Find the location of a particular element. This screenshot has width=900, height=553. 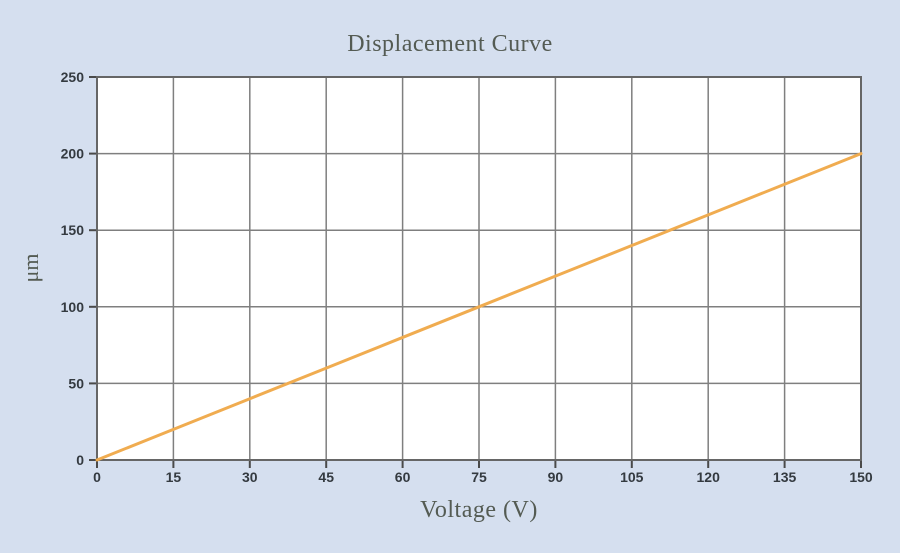

x-tick-label: 75 is located at coordinates (479, 477).